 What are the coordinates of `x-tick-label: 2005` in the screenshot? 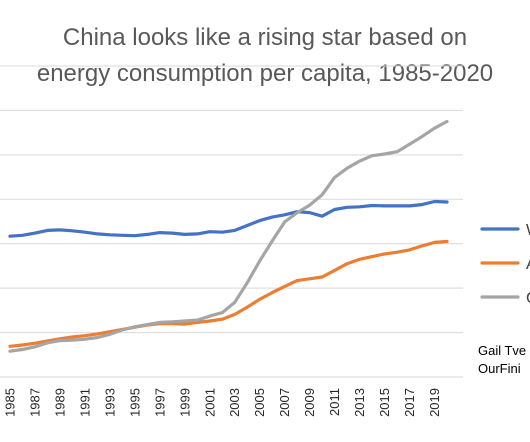 It's located at (259, 402).